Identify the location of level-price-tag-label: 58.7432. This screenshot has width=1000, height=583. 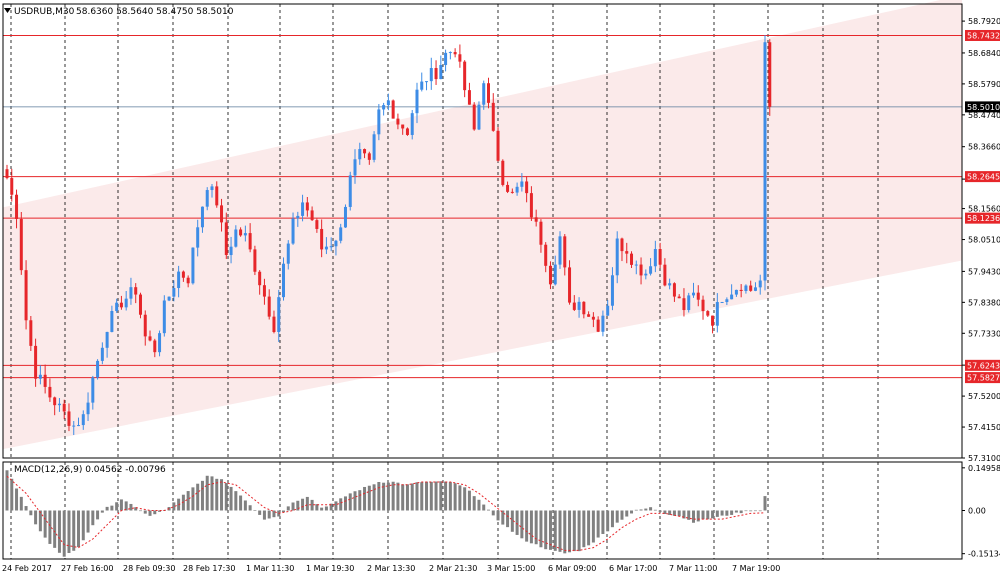
(983, 35).